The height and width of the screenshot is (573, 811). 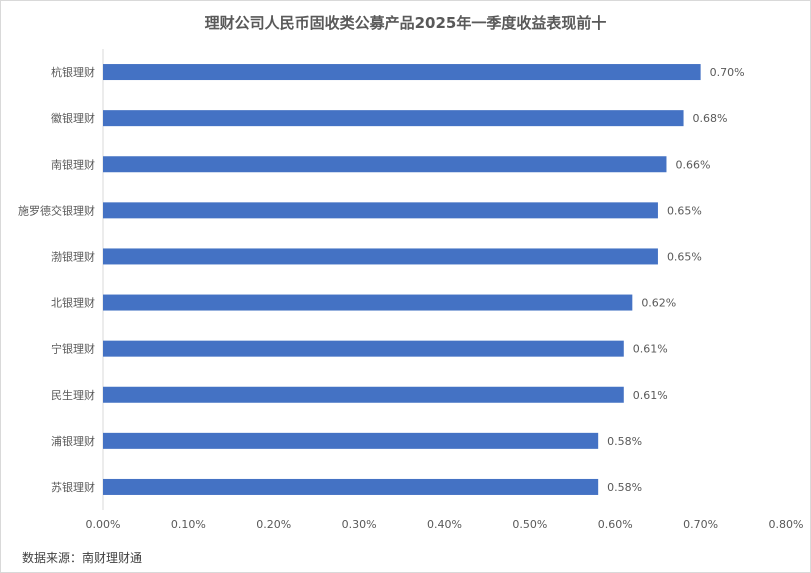 I want to click on x-tick-label: 0.60%, so click(x=615, y=524).